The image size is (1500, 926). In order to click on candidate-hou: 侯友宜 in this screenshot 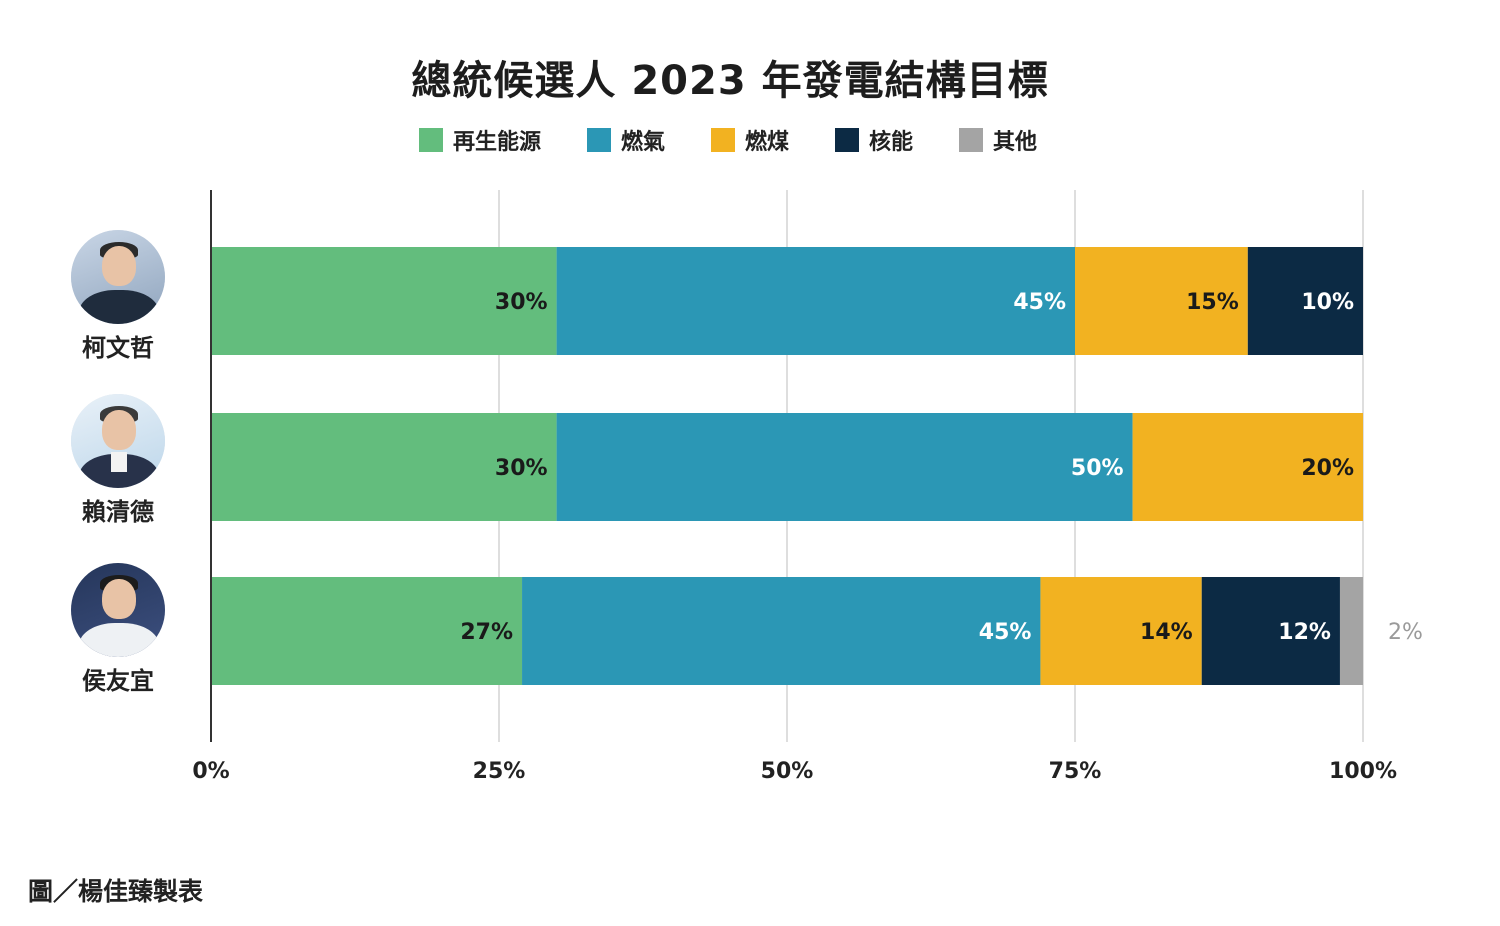, I will do `click(118, 629)`.